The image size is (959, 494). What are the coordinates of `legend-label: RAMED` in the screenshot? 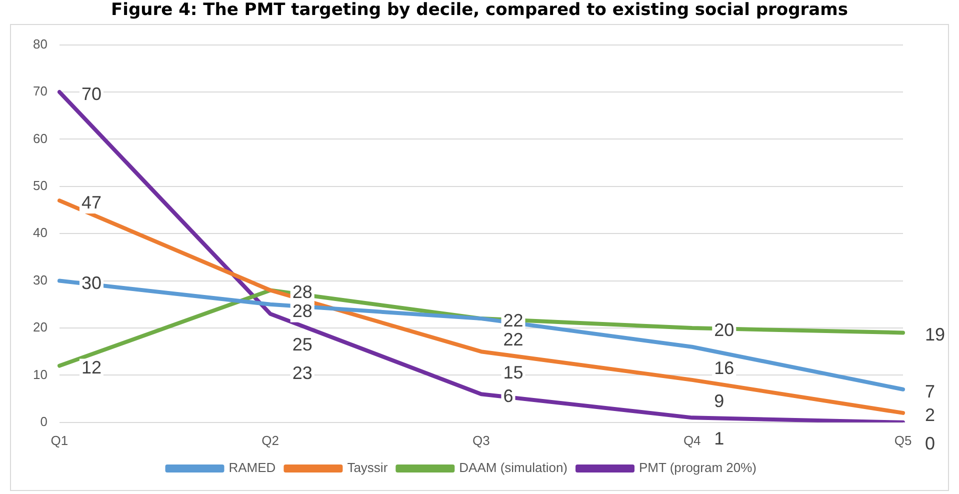 It's located at (252, 468).